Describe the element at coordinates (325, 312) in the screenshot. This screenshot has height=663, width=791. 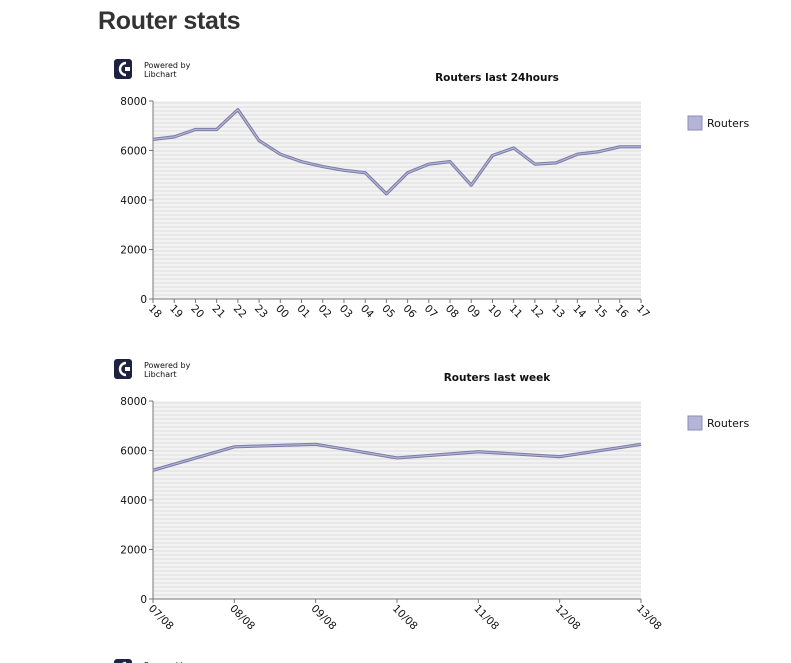
I see `x-tick-label: 02` at that location.